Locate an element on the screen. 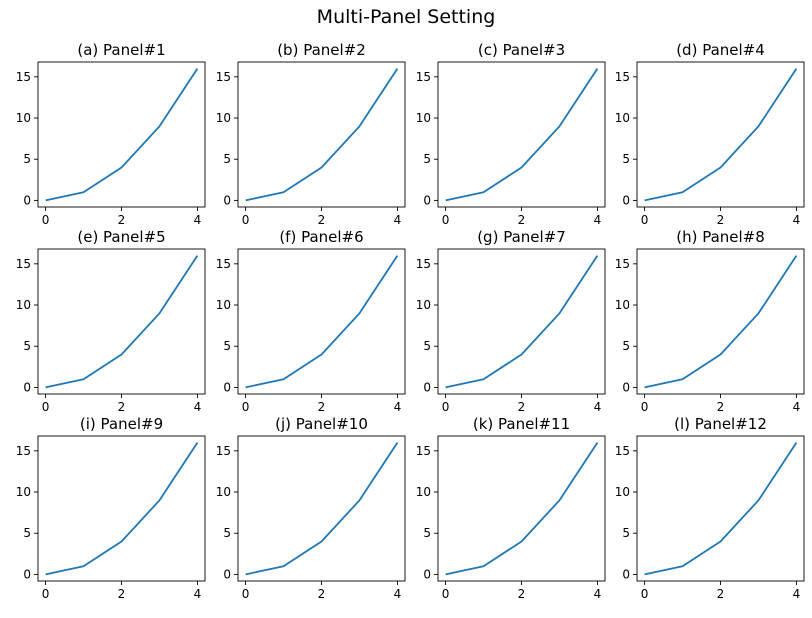  panel-3: (c) Panel#3 0 2 4 0 5 10 15 is located at coordinates (511, 134).